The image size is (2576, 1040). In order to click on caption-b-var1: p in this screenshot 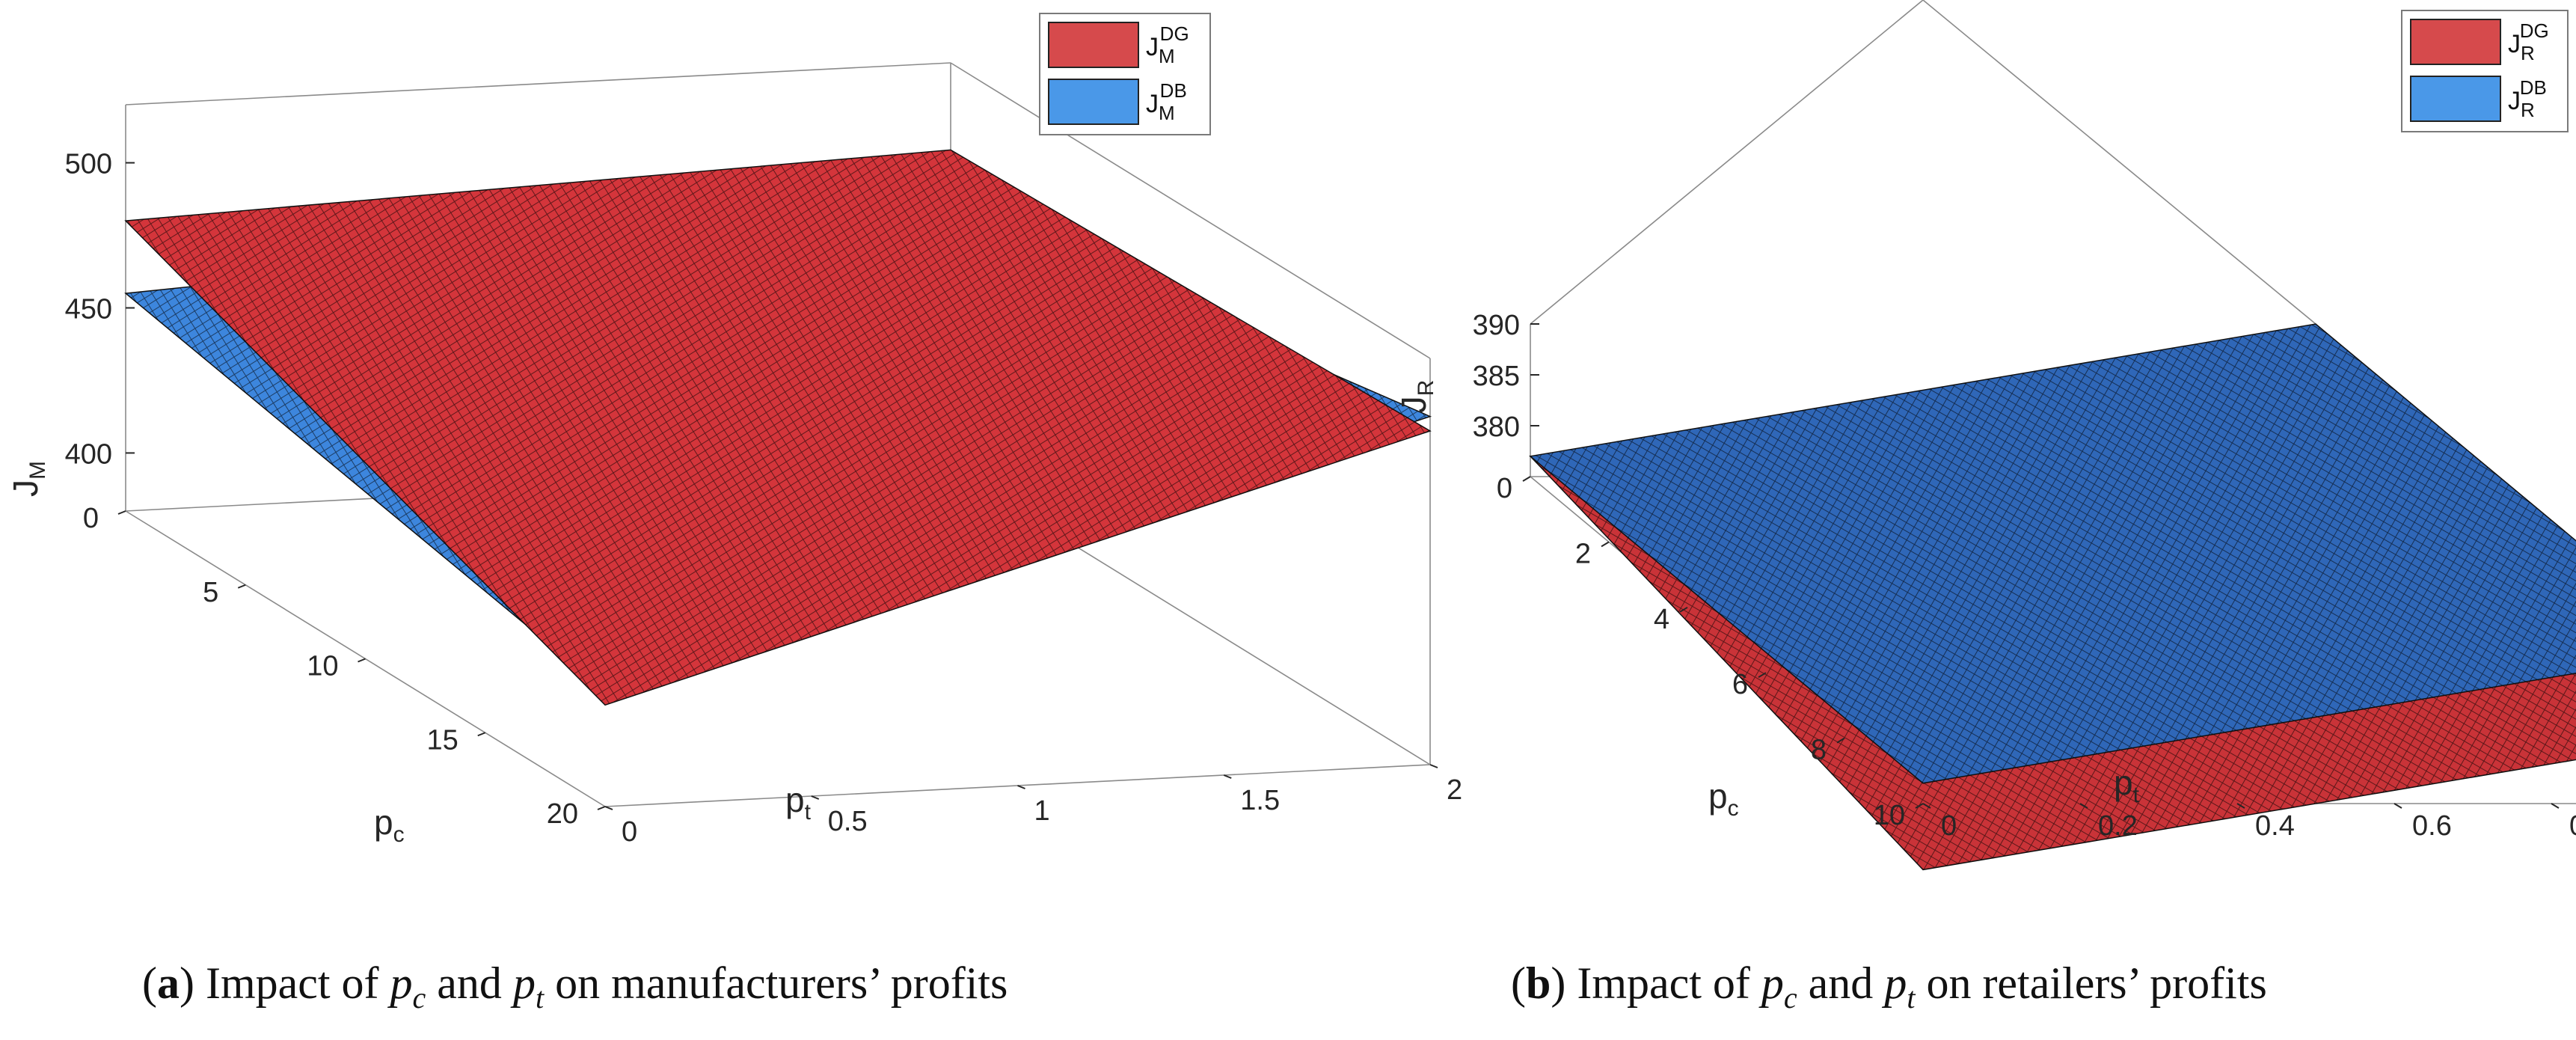, I will do `click(1772, 983)`.